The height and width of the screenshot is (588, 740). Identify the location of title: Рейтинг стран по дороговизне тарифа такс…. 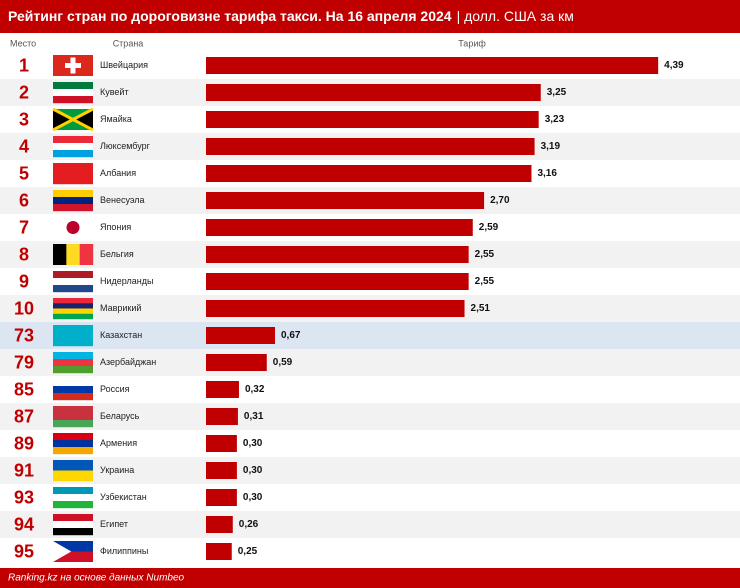
(230, 16).